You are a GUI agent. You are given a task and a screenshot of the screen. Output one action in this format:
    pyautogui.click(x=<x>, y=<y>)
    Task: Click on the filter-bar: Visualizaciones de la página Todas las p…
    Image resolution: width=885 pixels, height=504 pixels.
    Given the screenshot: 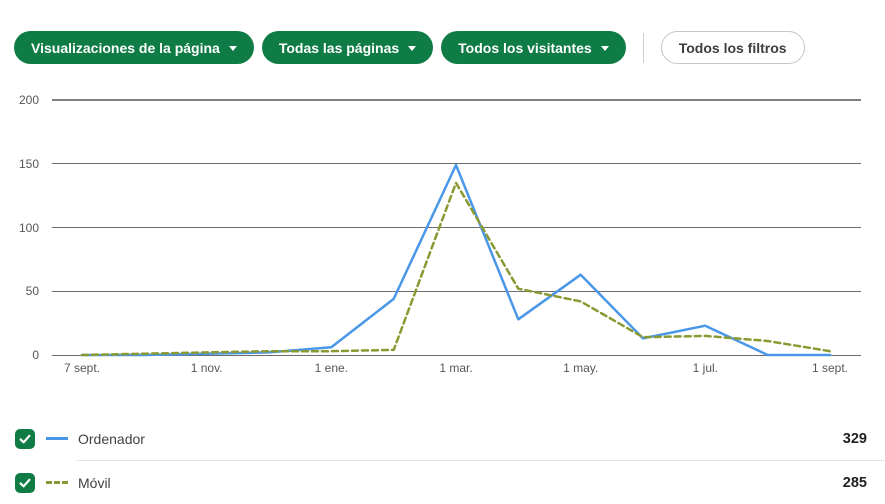 What is the action you would take?
    pyautogui.click(x=442, y=47)
    